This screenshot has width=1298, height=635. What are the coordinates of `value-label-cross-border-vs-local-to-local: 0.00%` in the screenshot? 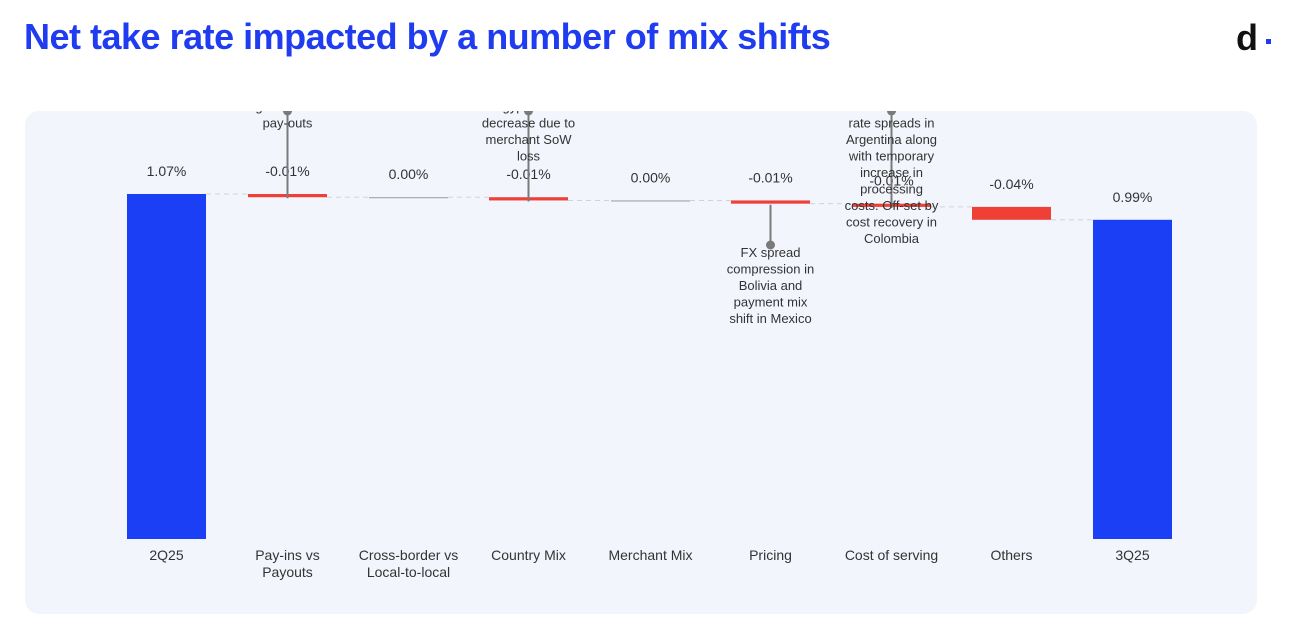 It's located at (409, 174).